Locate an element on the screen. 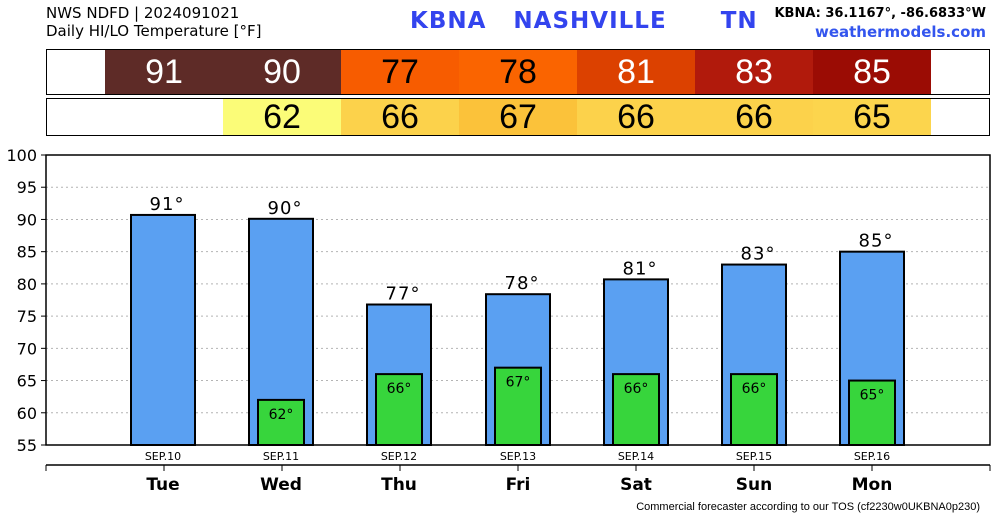 This screenshot has width=1000, height=520. day-label: Fri is located at coordinates (518, 485).